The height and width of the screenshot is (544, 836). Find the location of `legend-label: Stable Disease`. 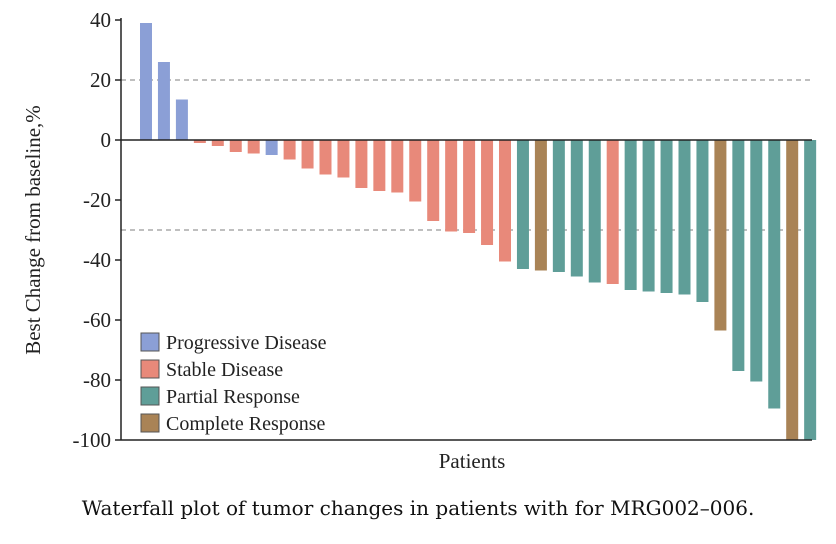

legend-label: Stable Disease is located at coordinates (224, 370).